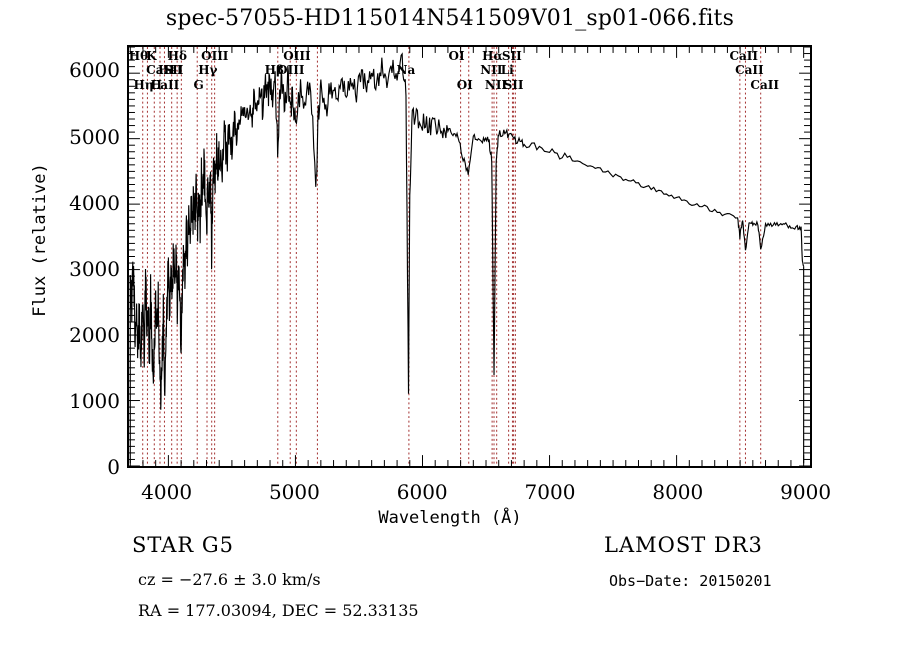 The width and height of the screenshot is (900, 649). Describe the element at coordinates (422, 492) in the screenshot. I see `x-tick-label: 6000` at that location.